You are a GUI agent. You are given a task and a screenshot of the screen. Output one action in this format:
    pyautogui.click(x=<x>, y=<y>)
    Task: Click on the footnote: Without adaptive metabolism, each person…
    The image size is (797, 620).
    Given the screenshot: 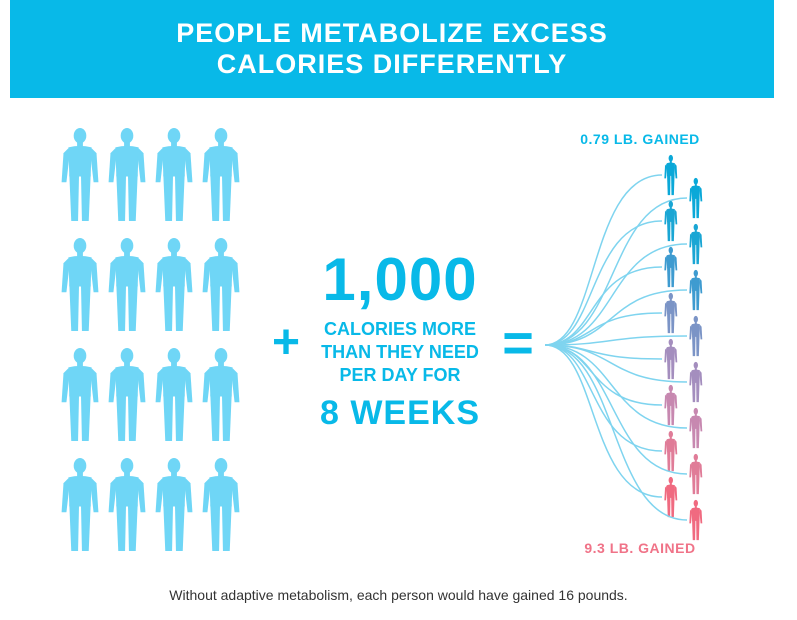 What is the action you would take?
    pyautogui.click(x=398, y=595)
    